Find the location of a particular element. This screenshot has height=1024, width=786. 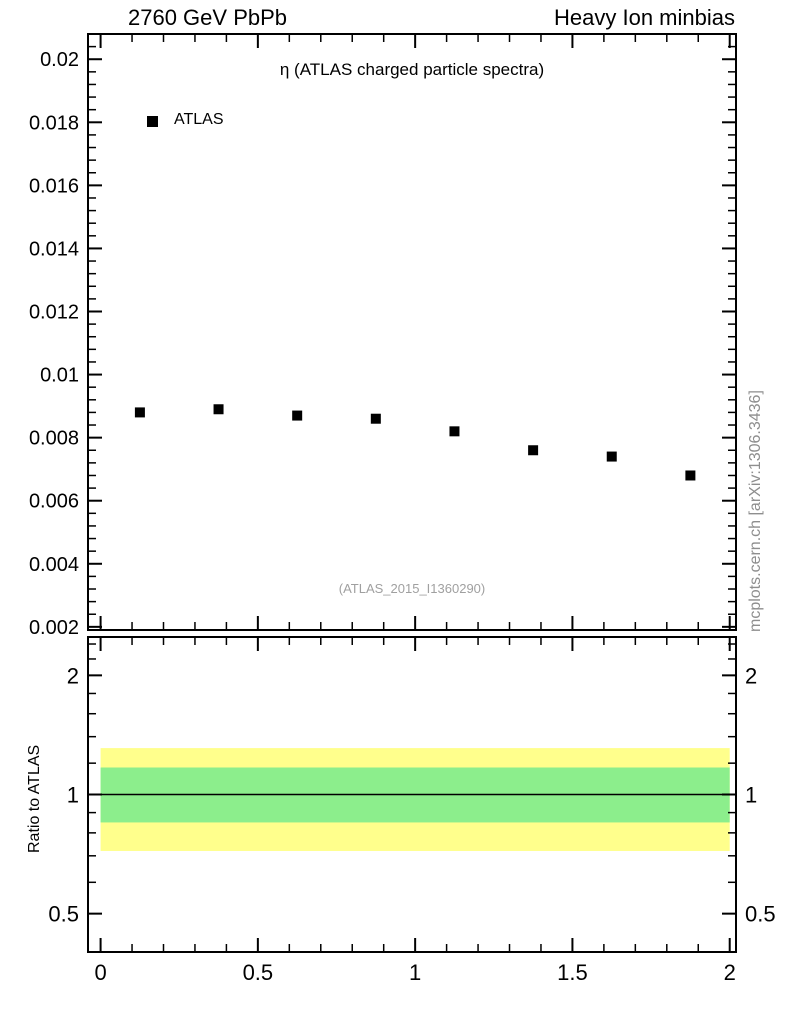

ratio-y-tick-label-right: 2 is located at coordinates (751, 675).